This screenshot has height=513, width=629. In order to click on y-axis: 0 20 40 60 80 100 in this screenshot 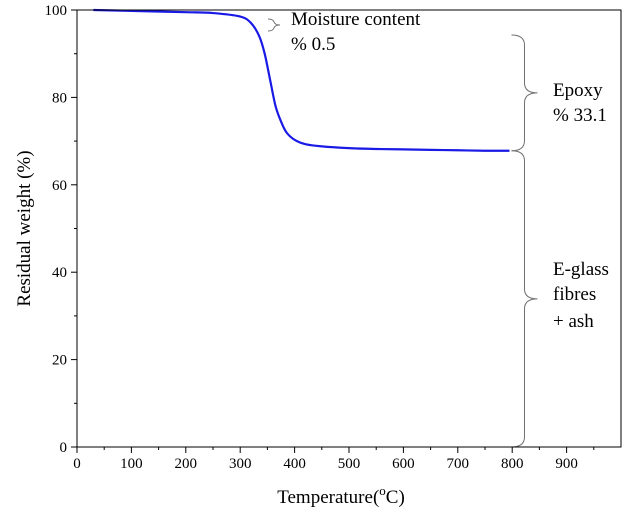, I will do `click(61, 229)`.